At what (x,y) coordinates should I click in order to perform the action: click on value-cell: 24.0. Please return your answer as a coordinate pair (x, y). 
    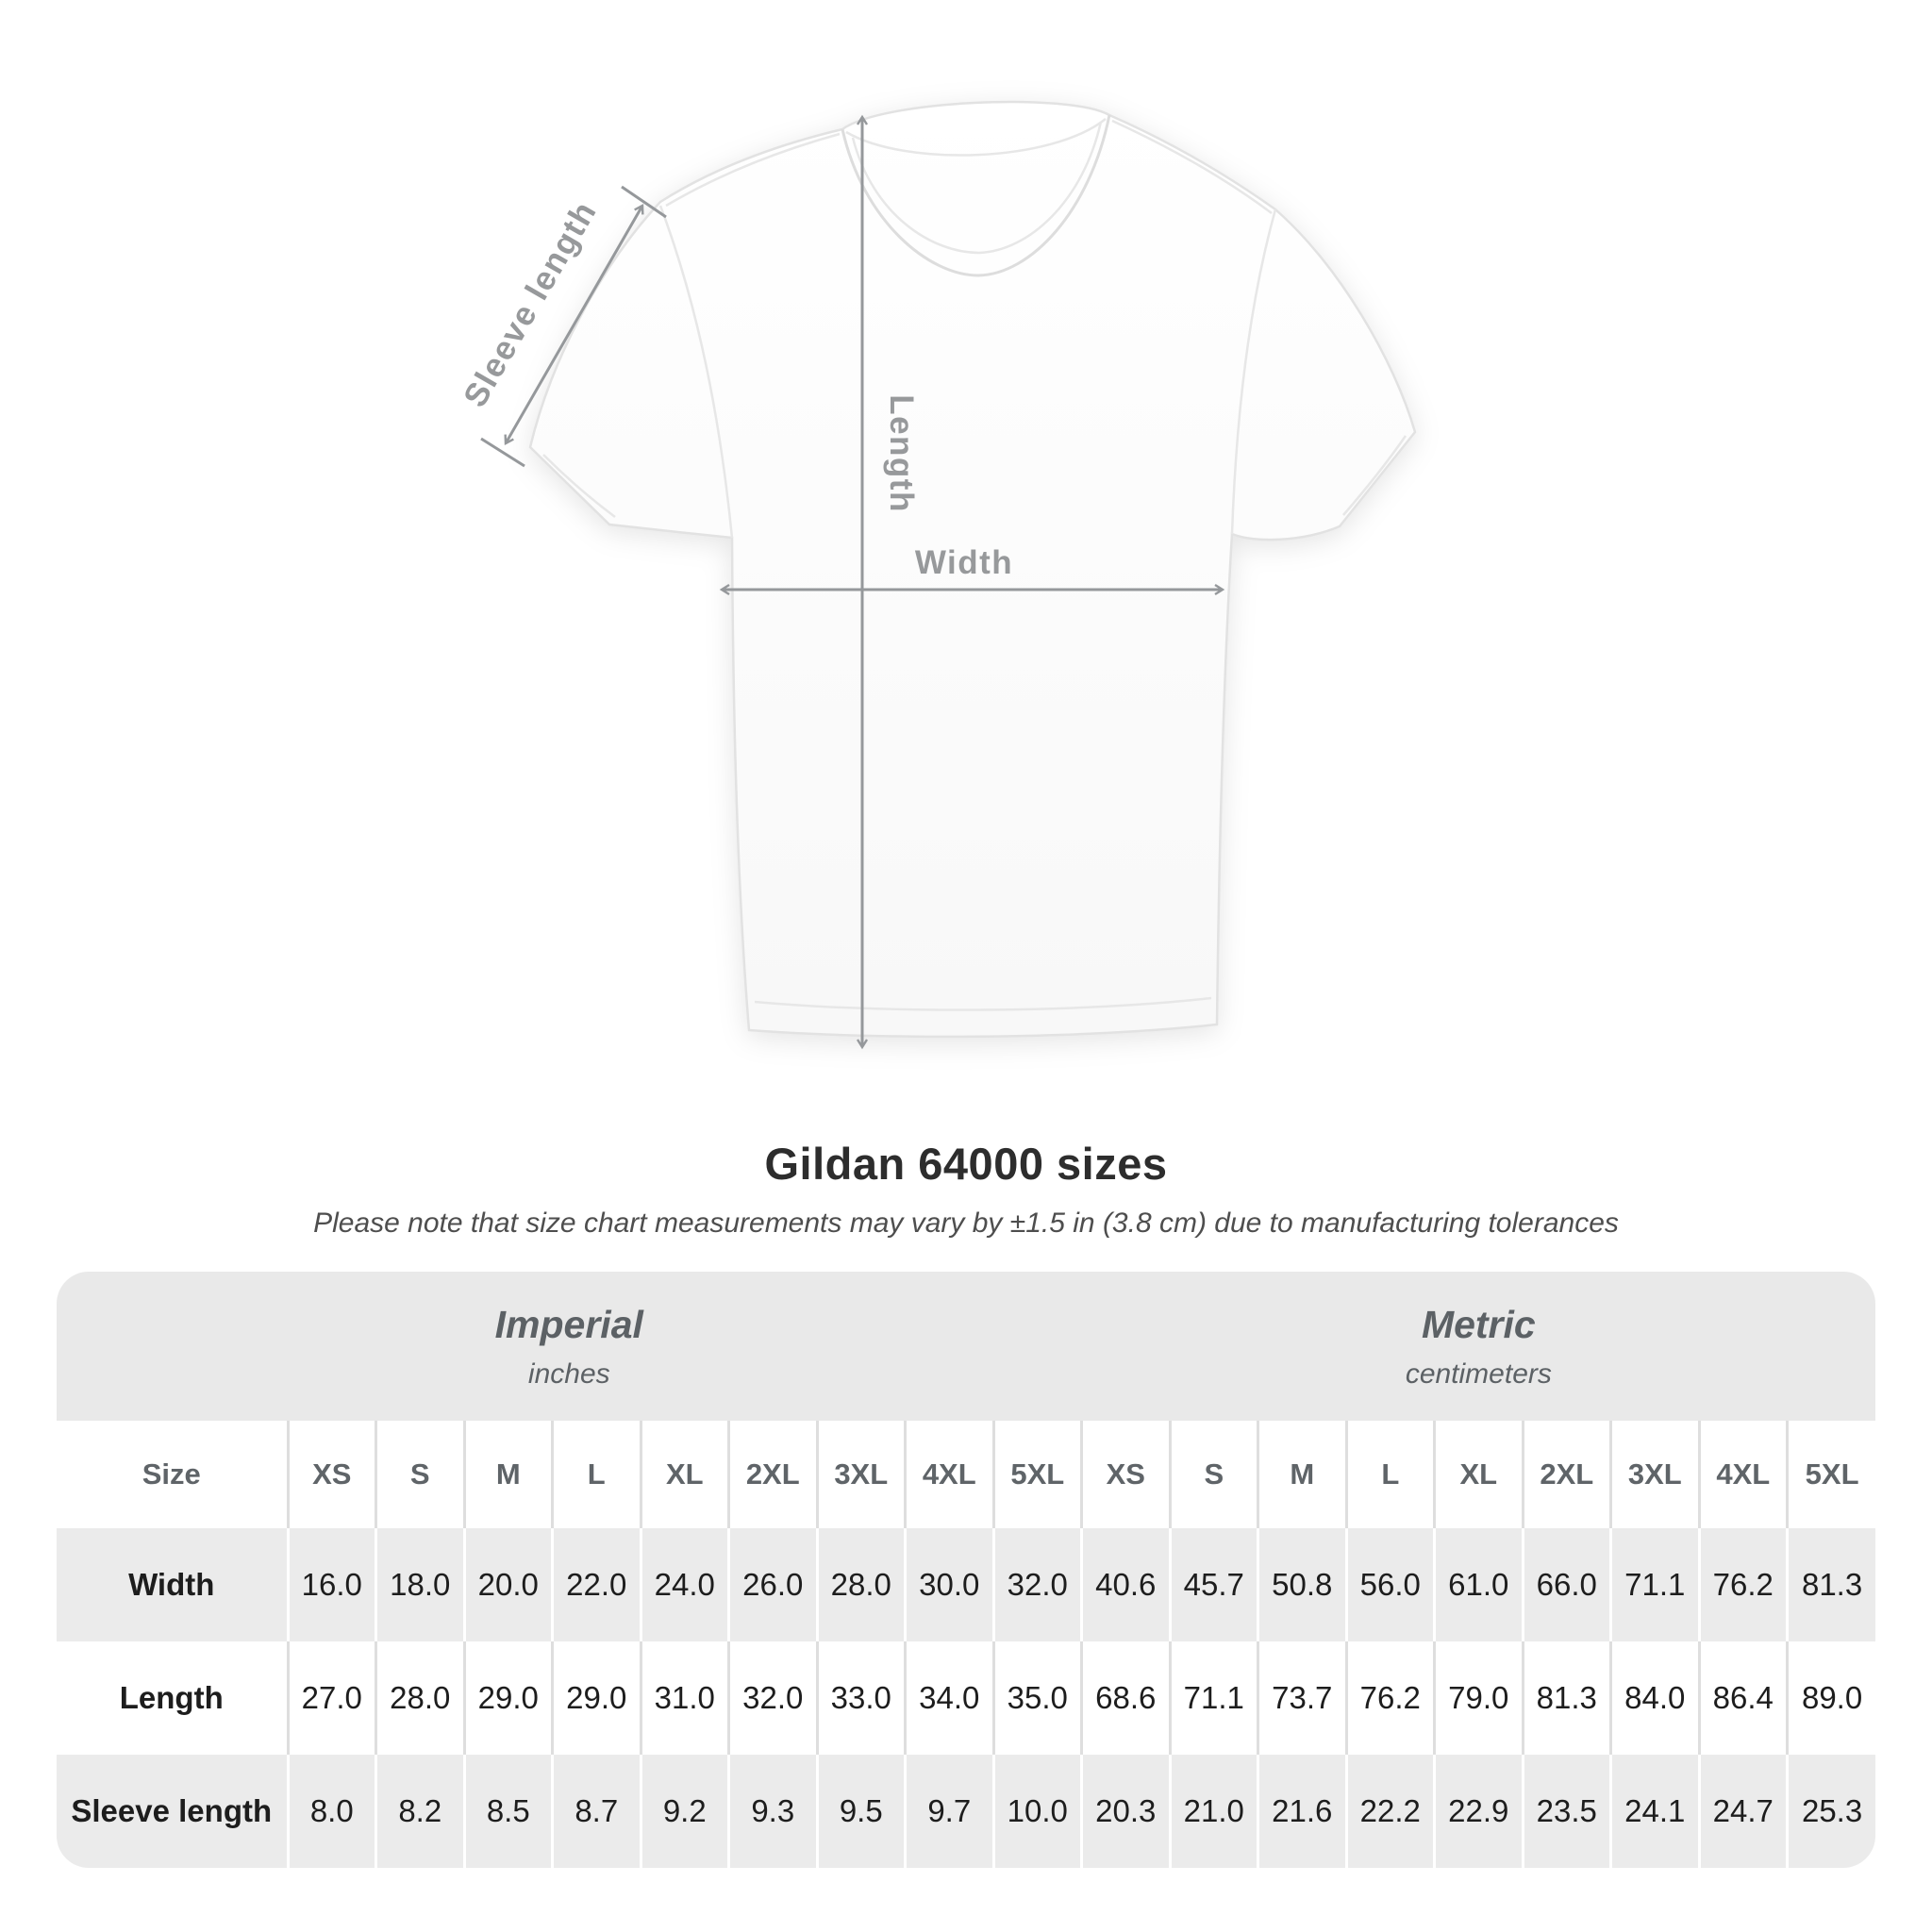
    Looking at the image, I should click on (684, 1584).